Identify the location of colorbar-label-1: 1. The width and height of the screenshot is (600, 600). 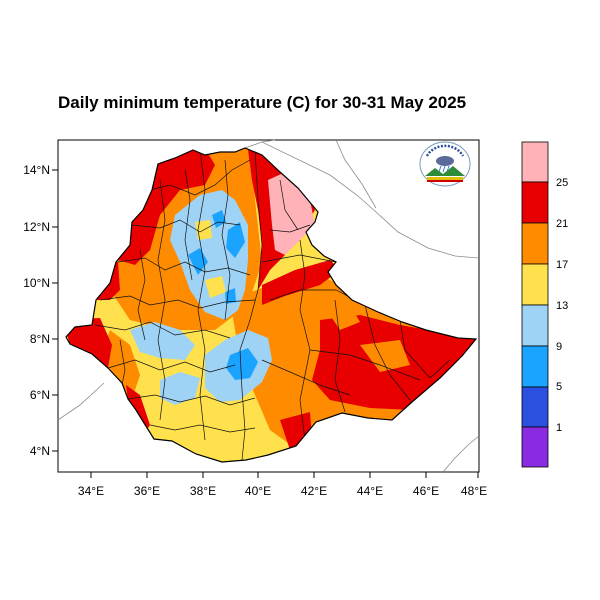
(559, 428).